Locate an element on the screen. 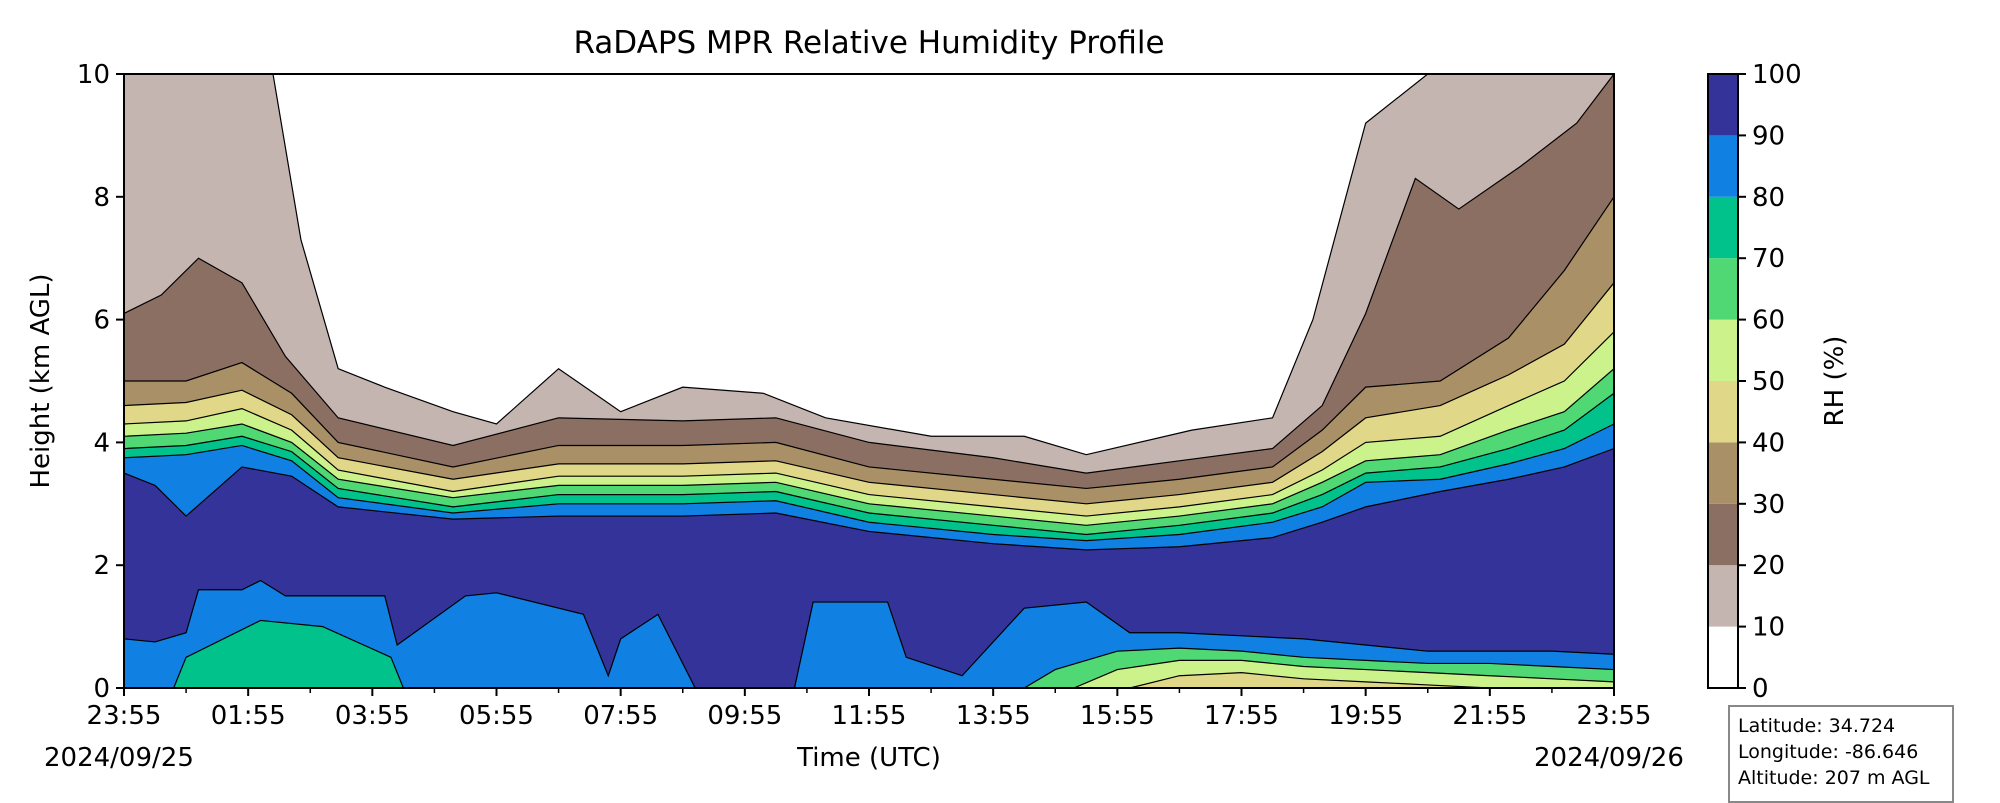  latitude-text: Latitude: 34.724 is located at coordinates (1817, 726).